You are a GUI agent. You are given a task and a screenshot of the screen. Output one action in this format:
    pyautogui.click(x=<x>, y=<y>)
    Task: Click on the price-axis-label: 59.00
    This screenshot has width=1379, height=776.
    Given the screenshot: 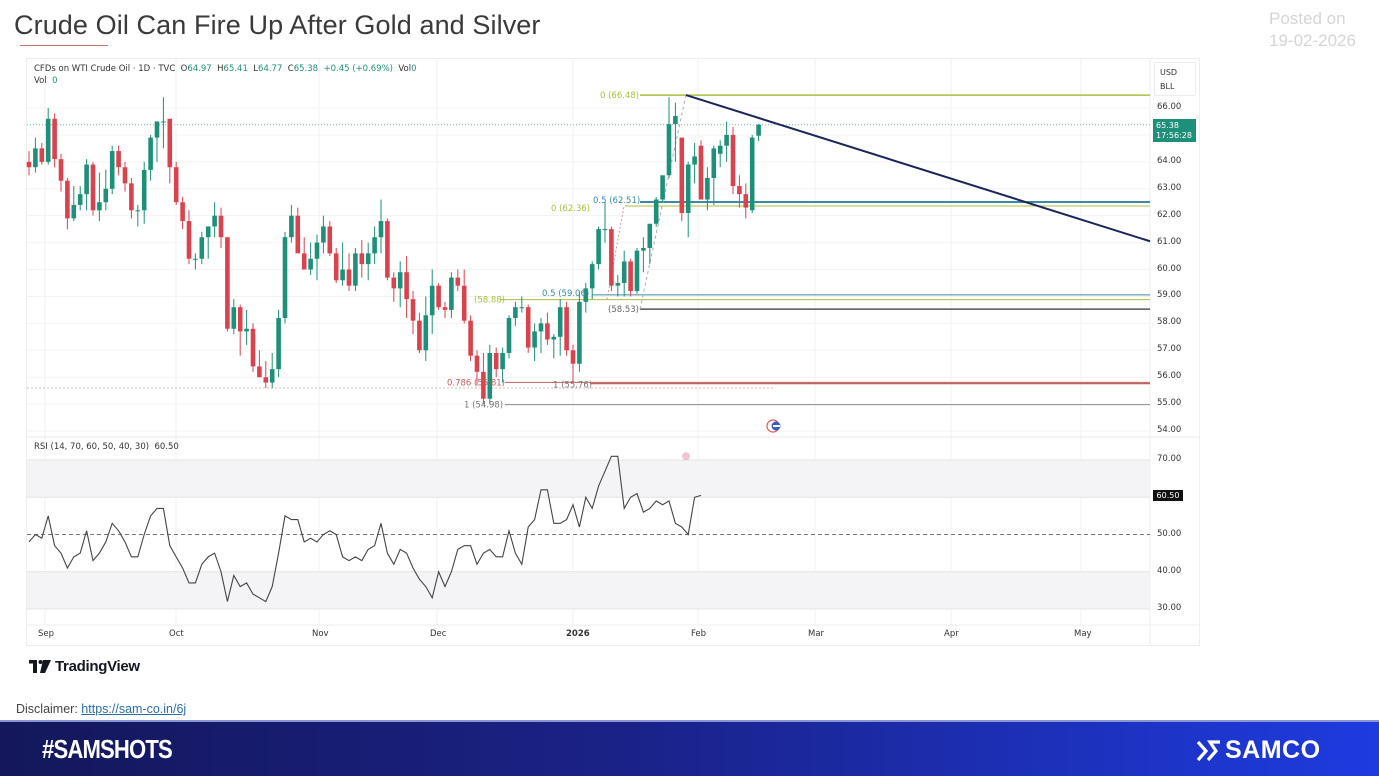 What is the action you would take?
    pyautogui.click(x=1169, y=295)
    